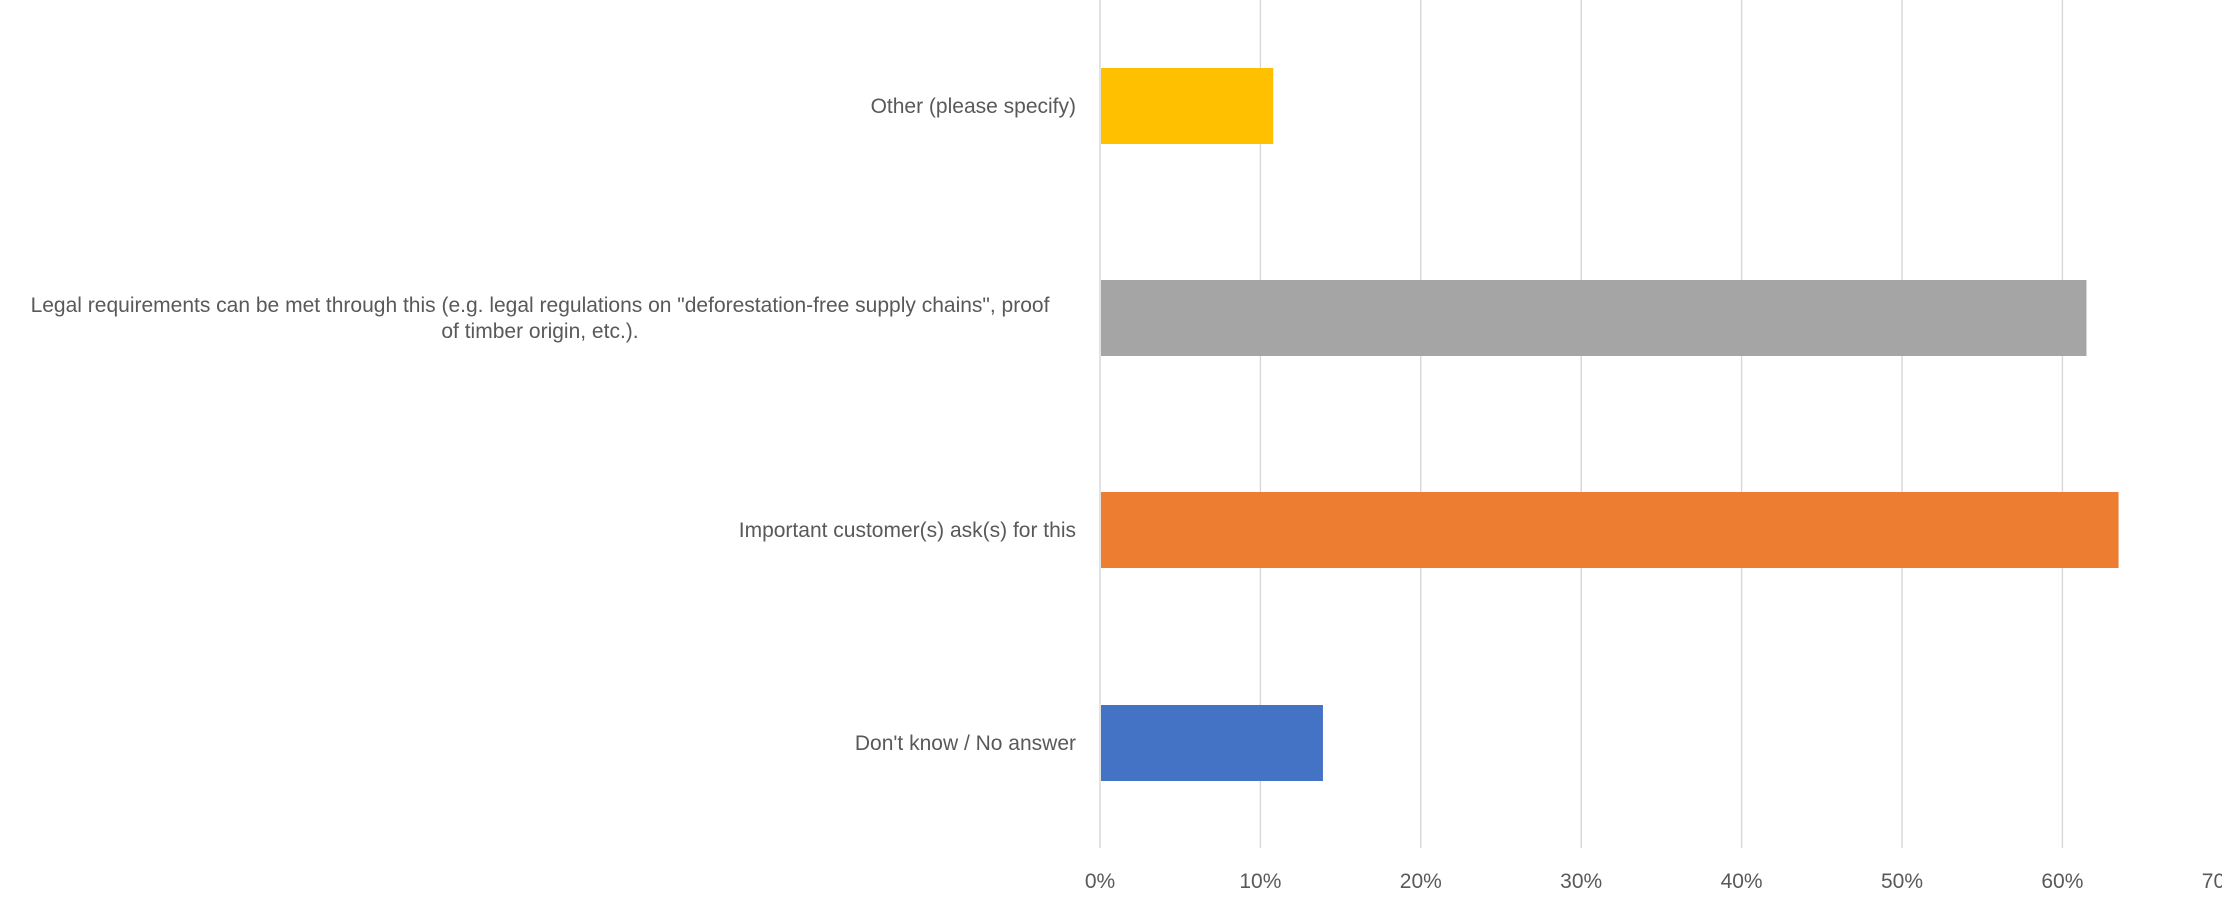 Image resolution: width=2222 pixels, height=899 pixels. I want to click on x-tick-label: 60%, so click(2062, 881).